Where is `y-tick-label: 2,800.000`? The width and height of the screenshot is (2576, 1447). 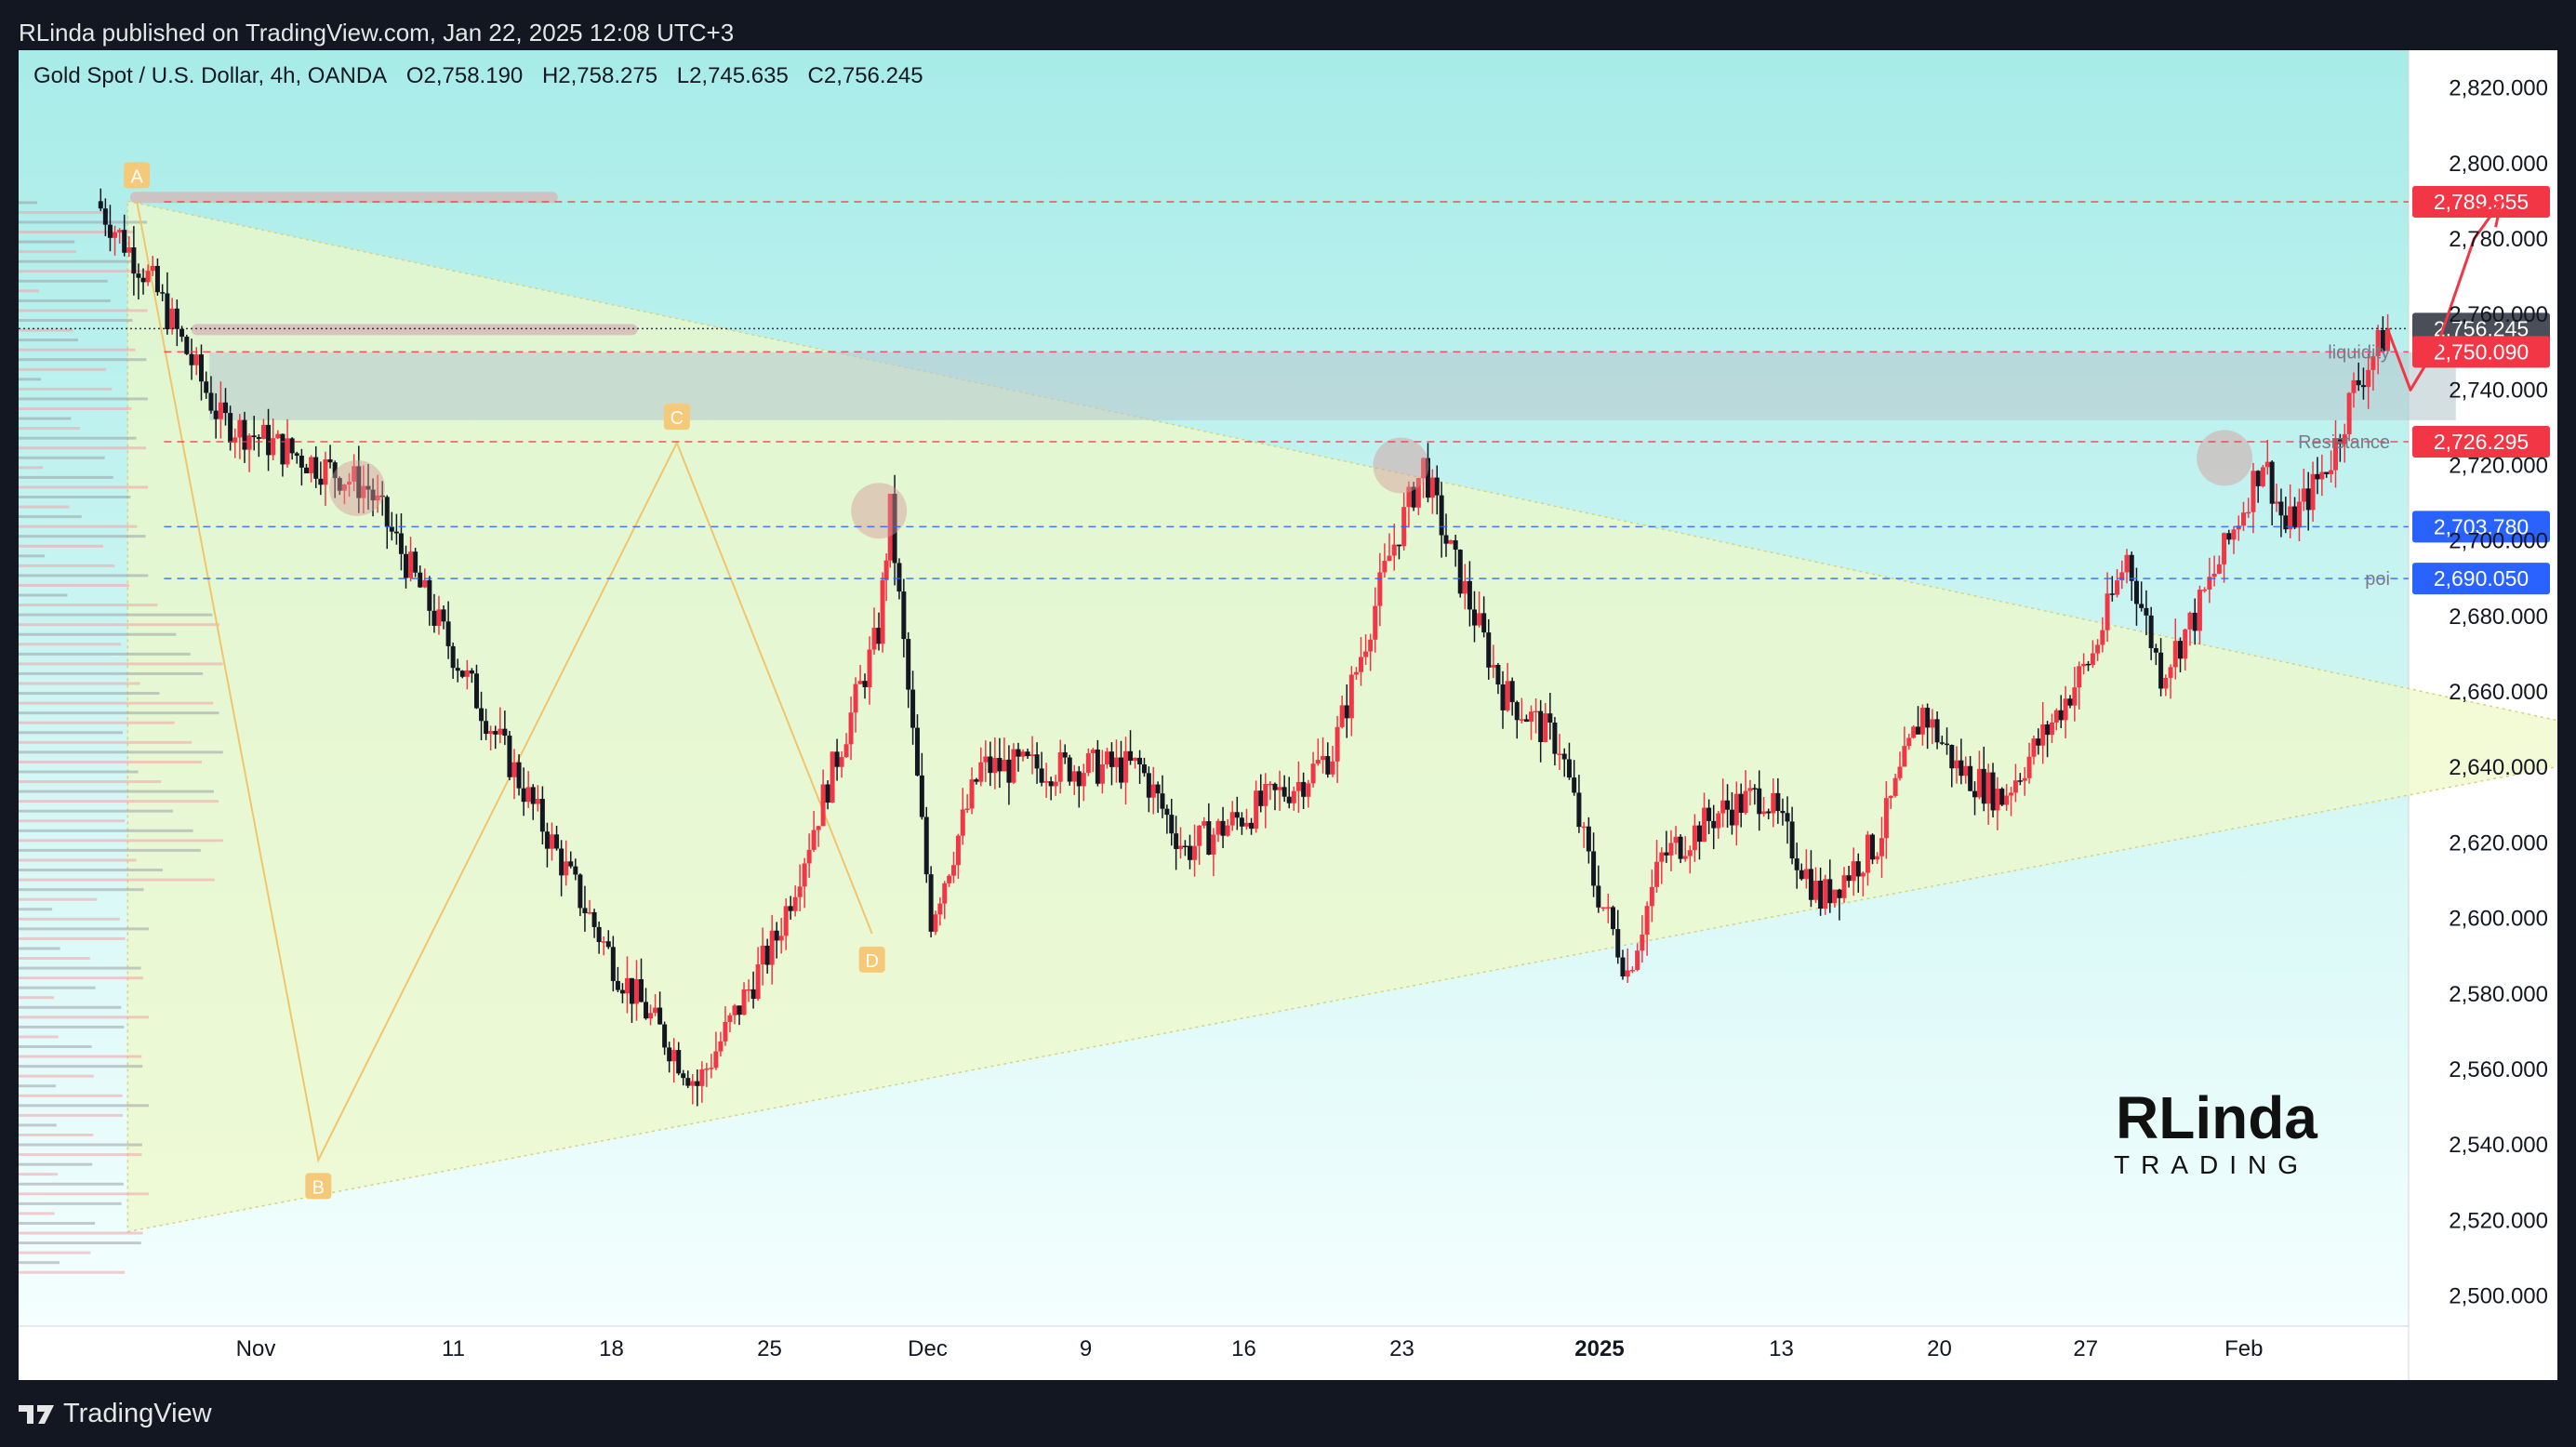 y-tick-label: 2,800.000 is located at coordinates (2498, 164).